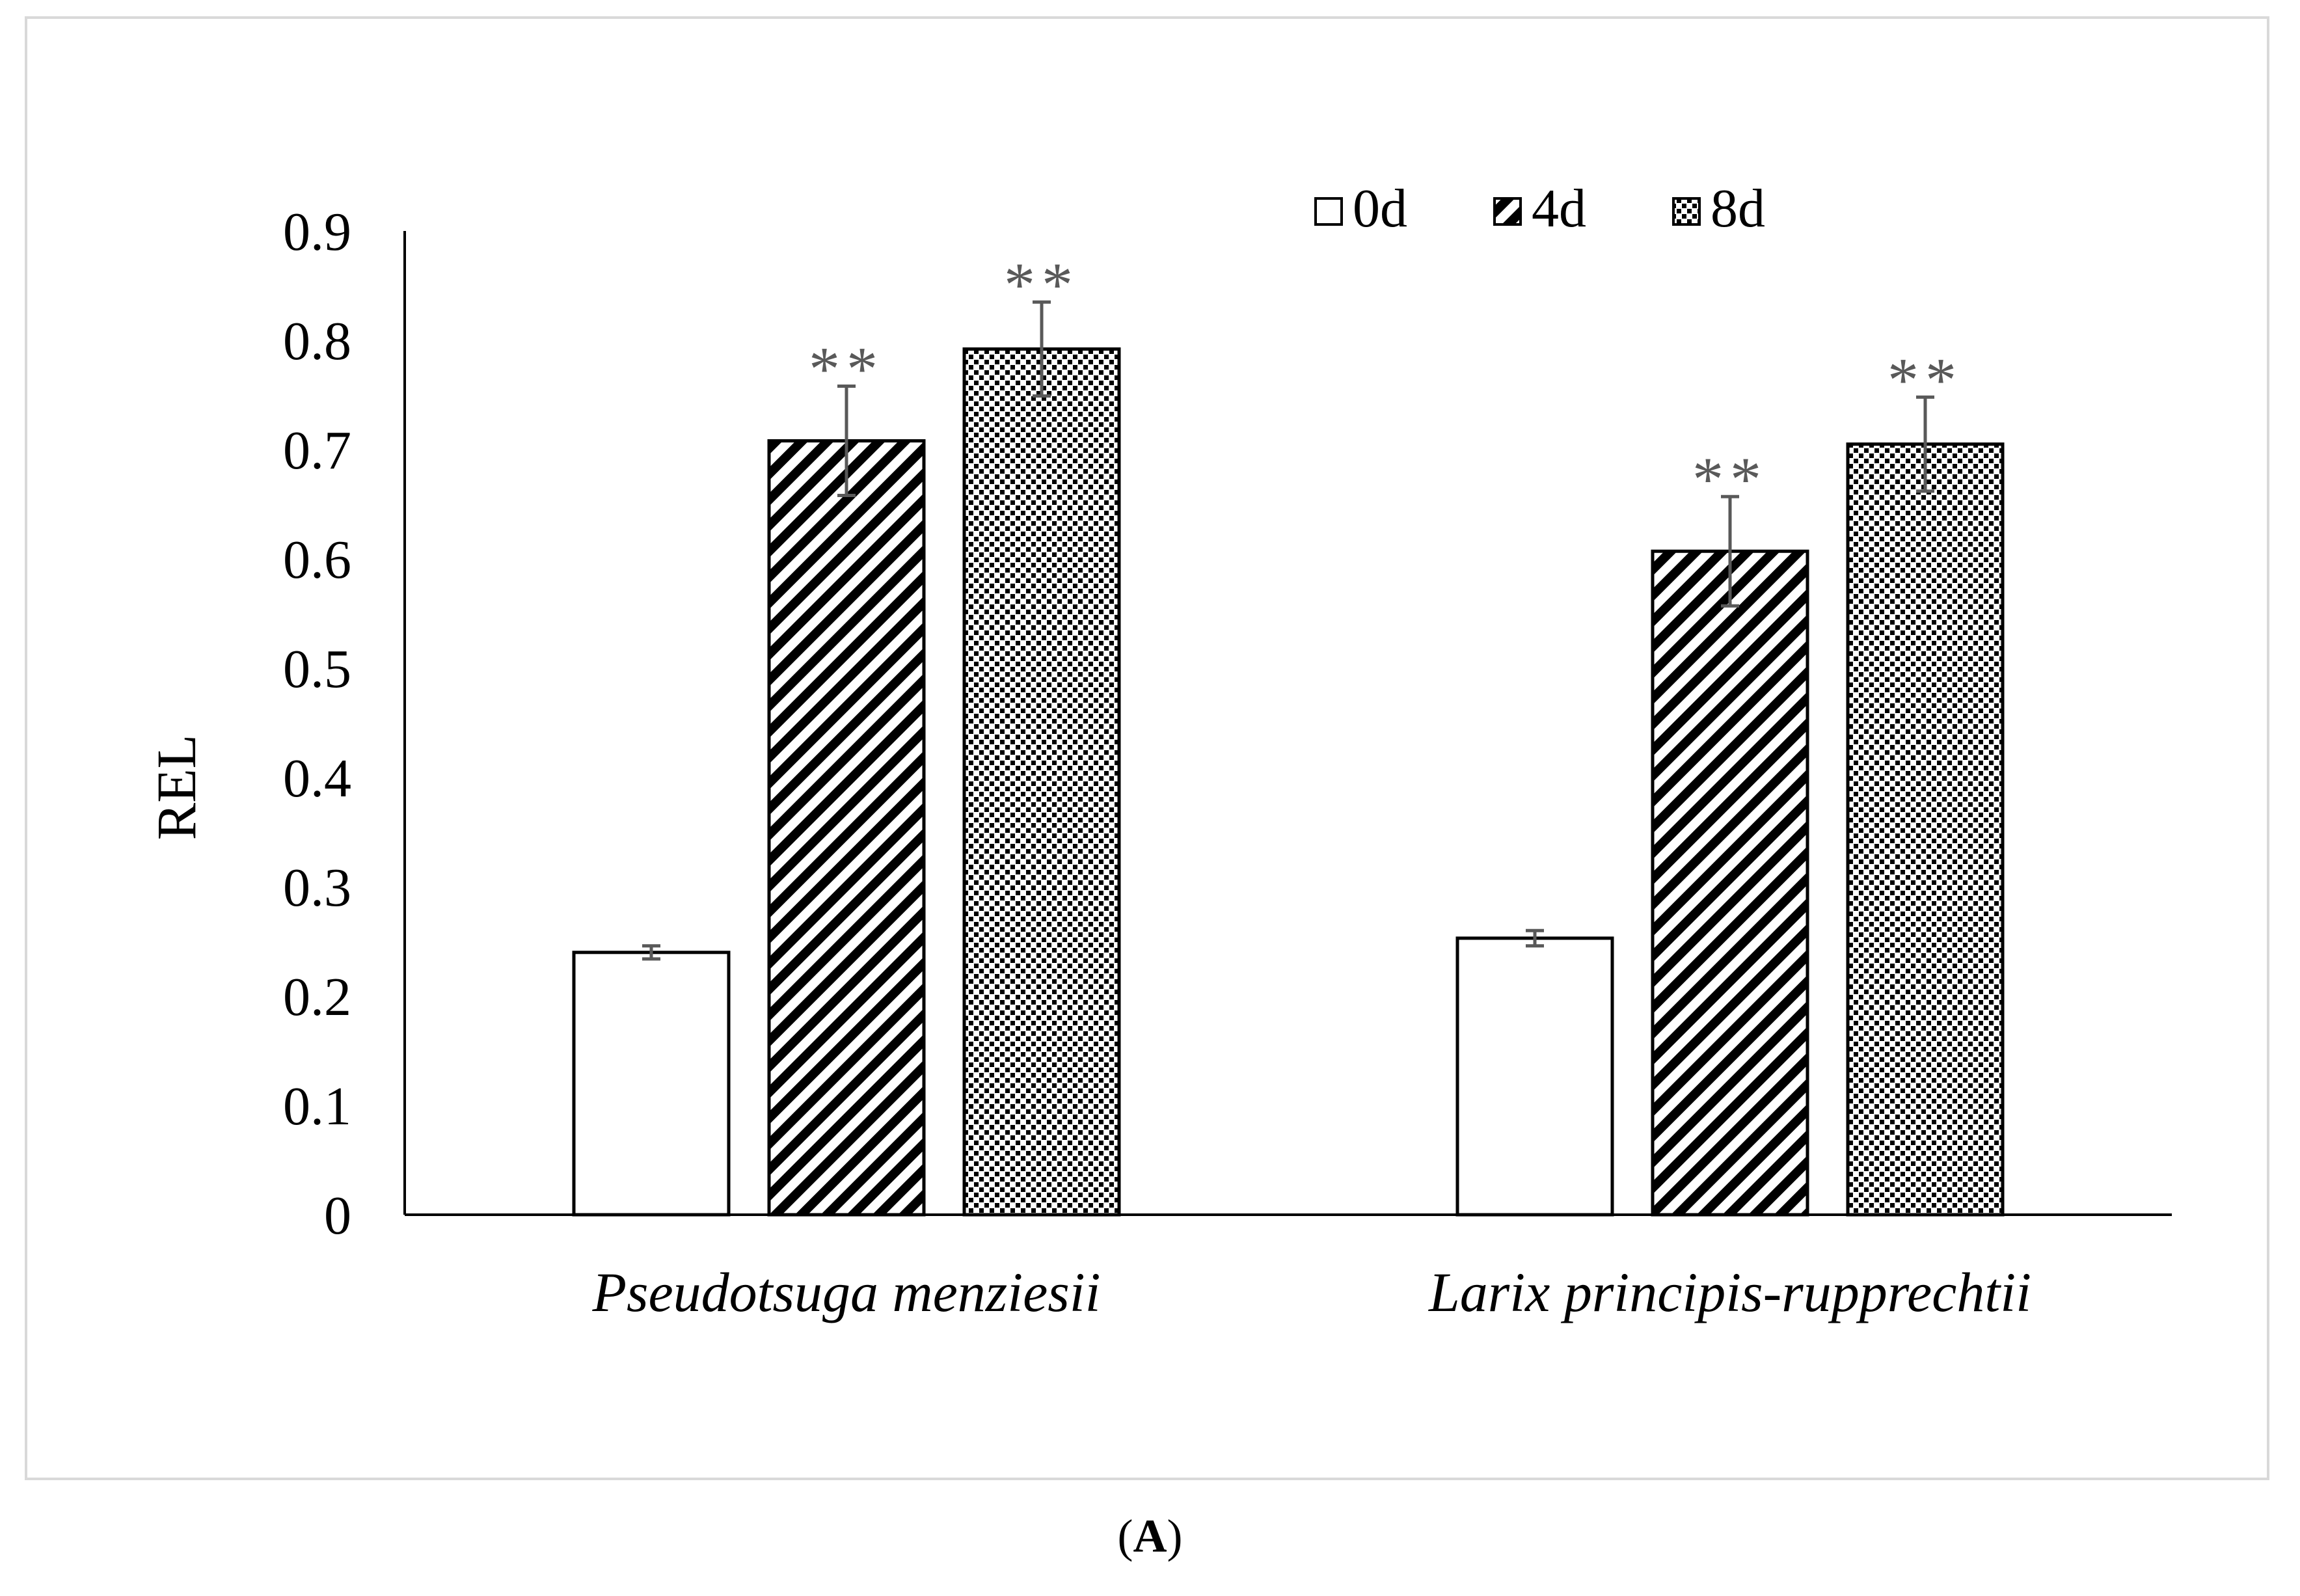 This screenshot has height=1596, width=2300. I want to click on y-tick-label: 0.6, so click(317, 560).